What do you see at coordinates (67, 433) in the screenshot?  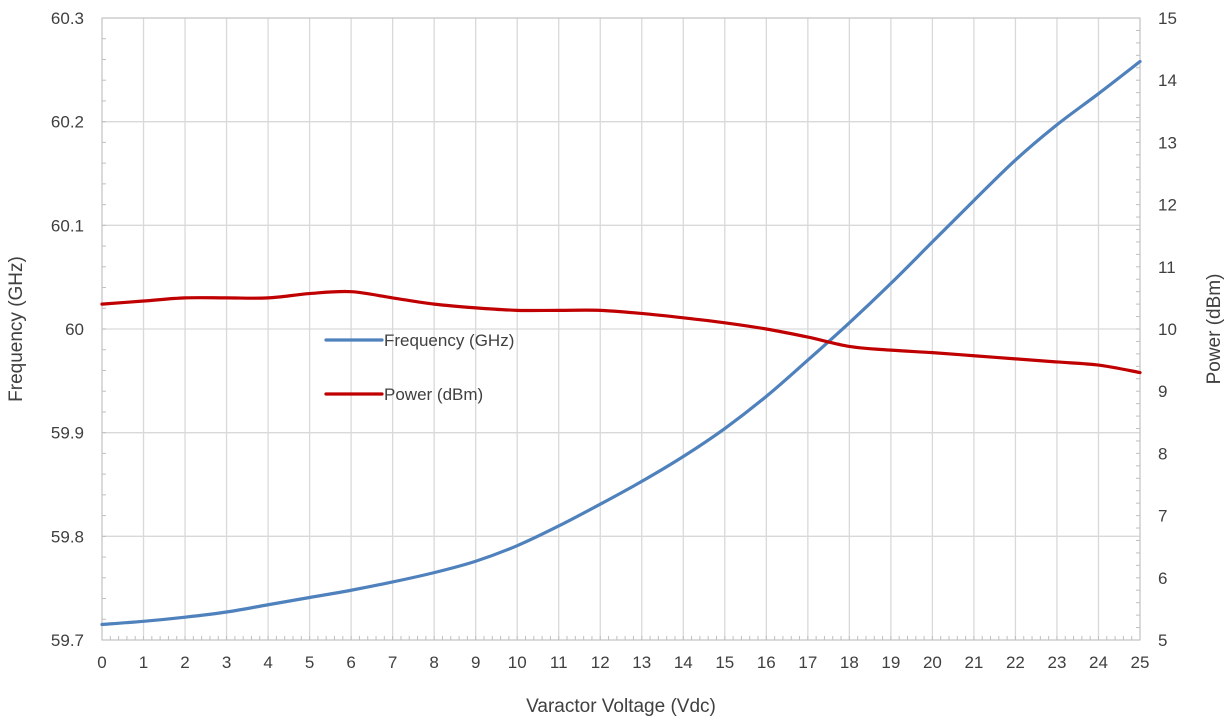 I see `y-tick-label: 59.9` at bounding box center [67, 433].